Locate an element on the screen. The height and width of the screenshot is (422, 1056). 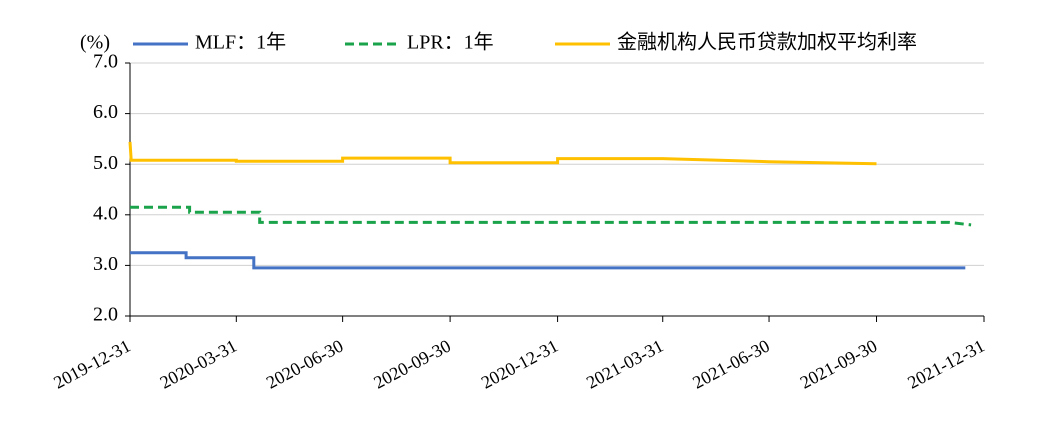
x-tick-label: 2021-12-31 is located at coordinates (946, 364).